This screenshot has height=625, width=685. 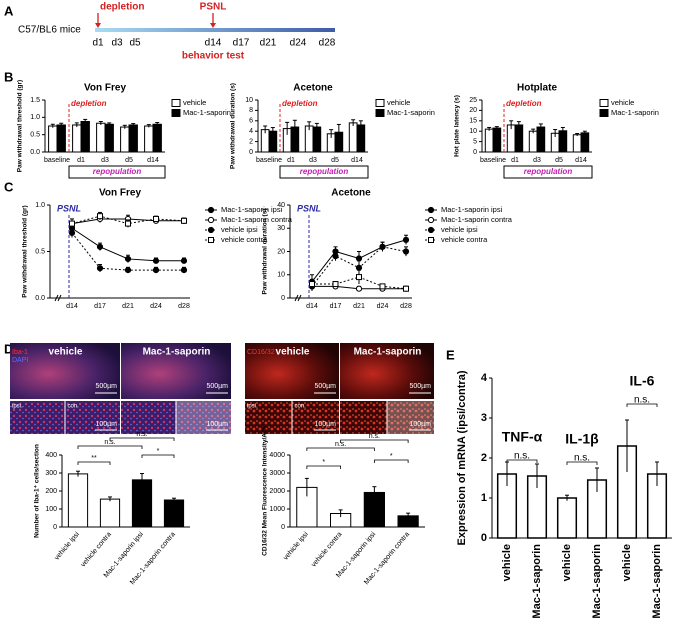 What do you see at coordinates (117, 43) in the screenshot?
I see `day-label: d3` at bounding box center [117, 43].